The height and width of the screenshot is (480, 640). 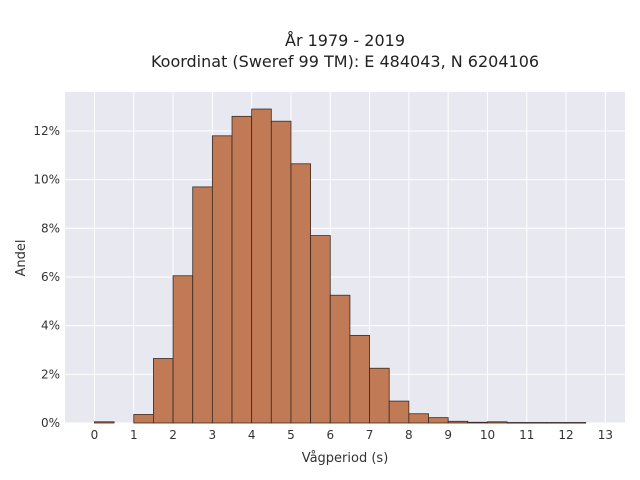 What do you see at coordinates (50, 374) in the screenshot?
I see `y-tick-label: 2%` at bounding box center [50, 374].